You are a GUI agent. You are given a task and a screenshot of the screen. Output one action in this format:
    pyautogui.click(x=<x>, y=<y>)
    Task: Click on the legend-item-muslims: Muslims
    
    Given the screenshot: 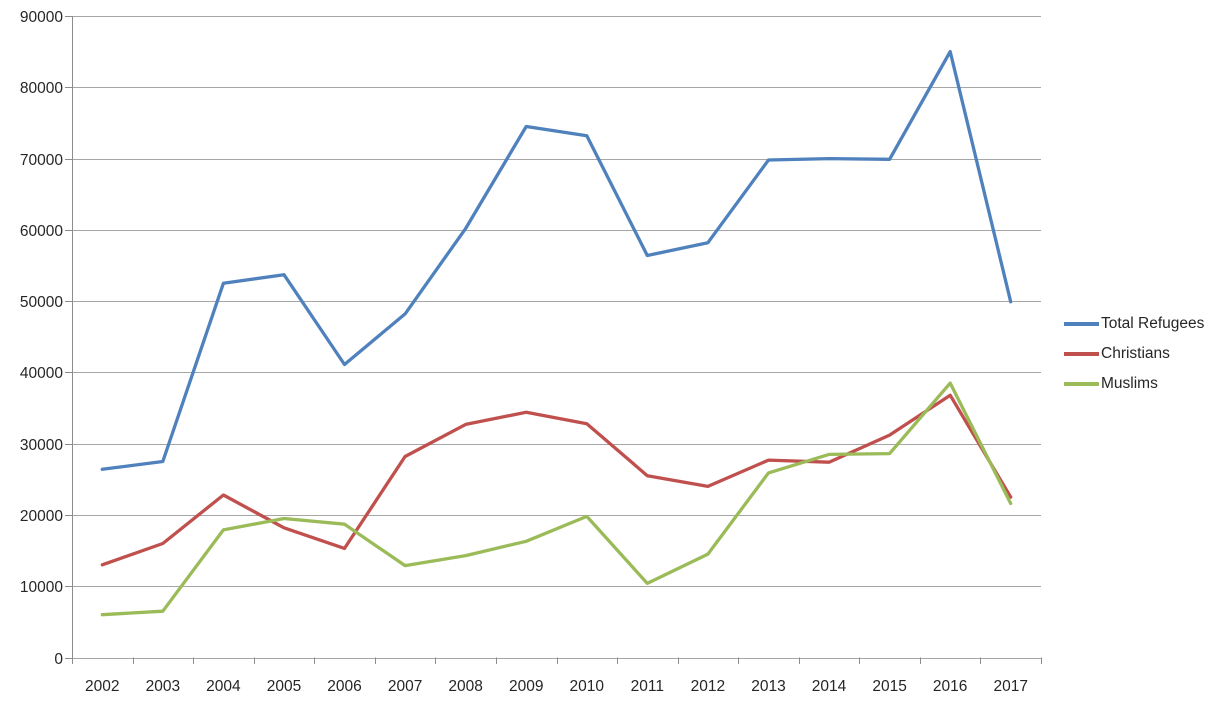 What is the action you would take?
    pyautogui.click(x=1134, y=384)
    